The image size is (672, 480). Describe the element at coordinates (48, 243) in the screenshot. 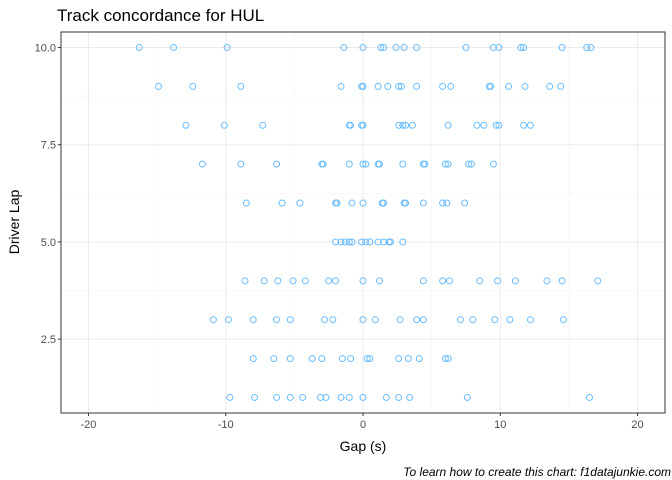

I see `y-tick-label: 5.0` at that location.